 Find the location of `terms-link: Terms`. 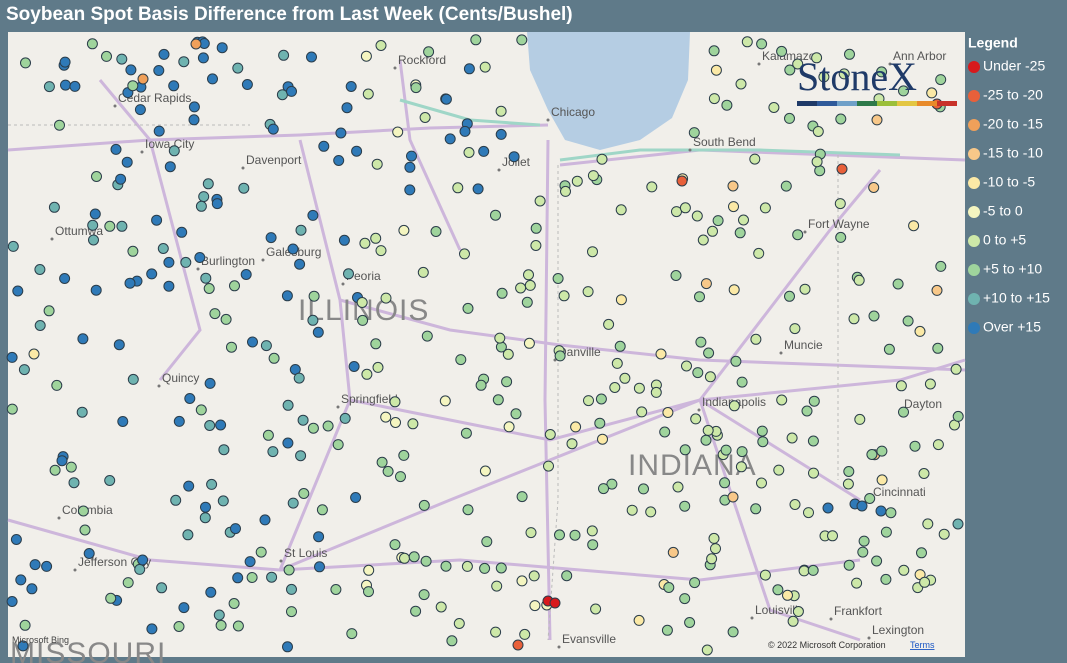

terms-link: Terms is located at coordinates (922, 645).